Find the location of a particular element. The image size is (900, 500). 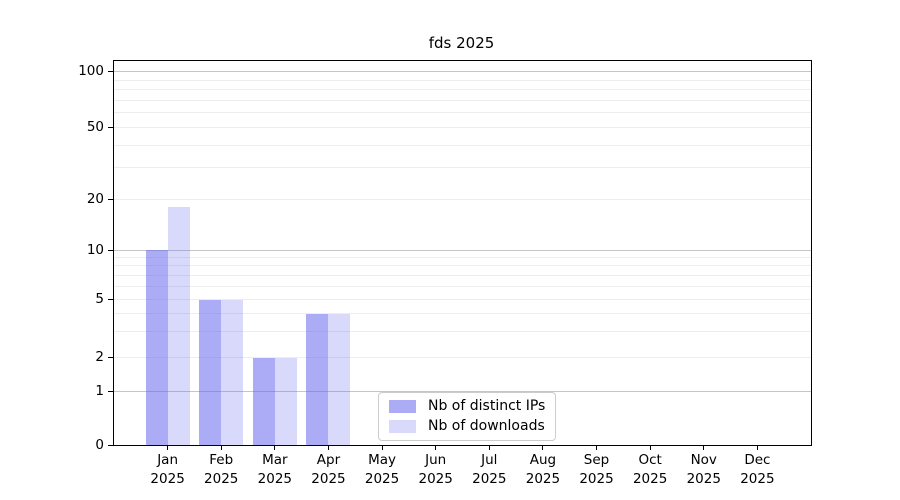

x-tick-label: Dec 2025 is located at coordinates (757, 469).